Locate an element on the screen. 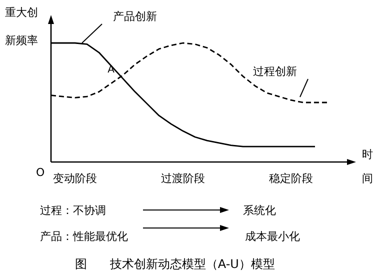 This screenshot has height=280, width=391. xtick: 变动阶段 is located at coordinates (75, 178).